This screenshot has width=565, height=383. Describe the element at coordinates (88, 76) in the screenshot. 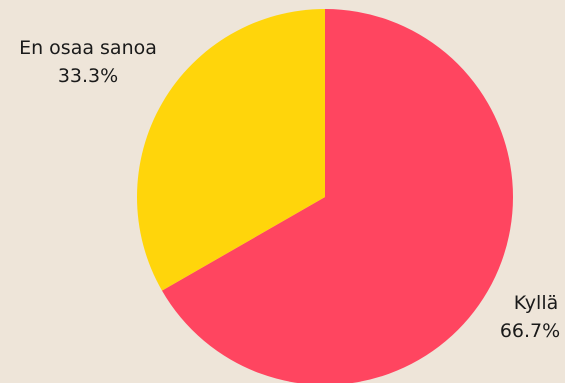

I see `slice-percent-en-osaa-sanoa: 33.3%` at that location.